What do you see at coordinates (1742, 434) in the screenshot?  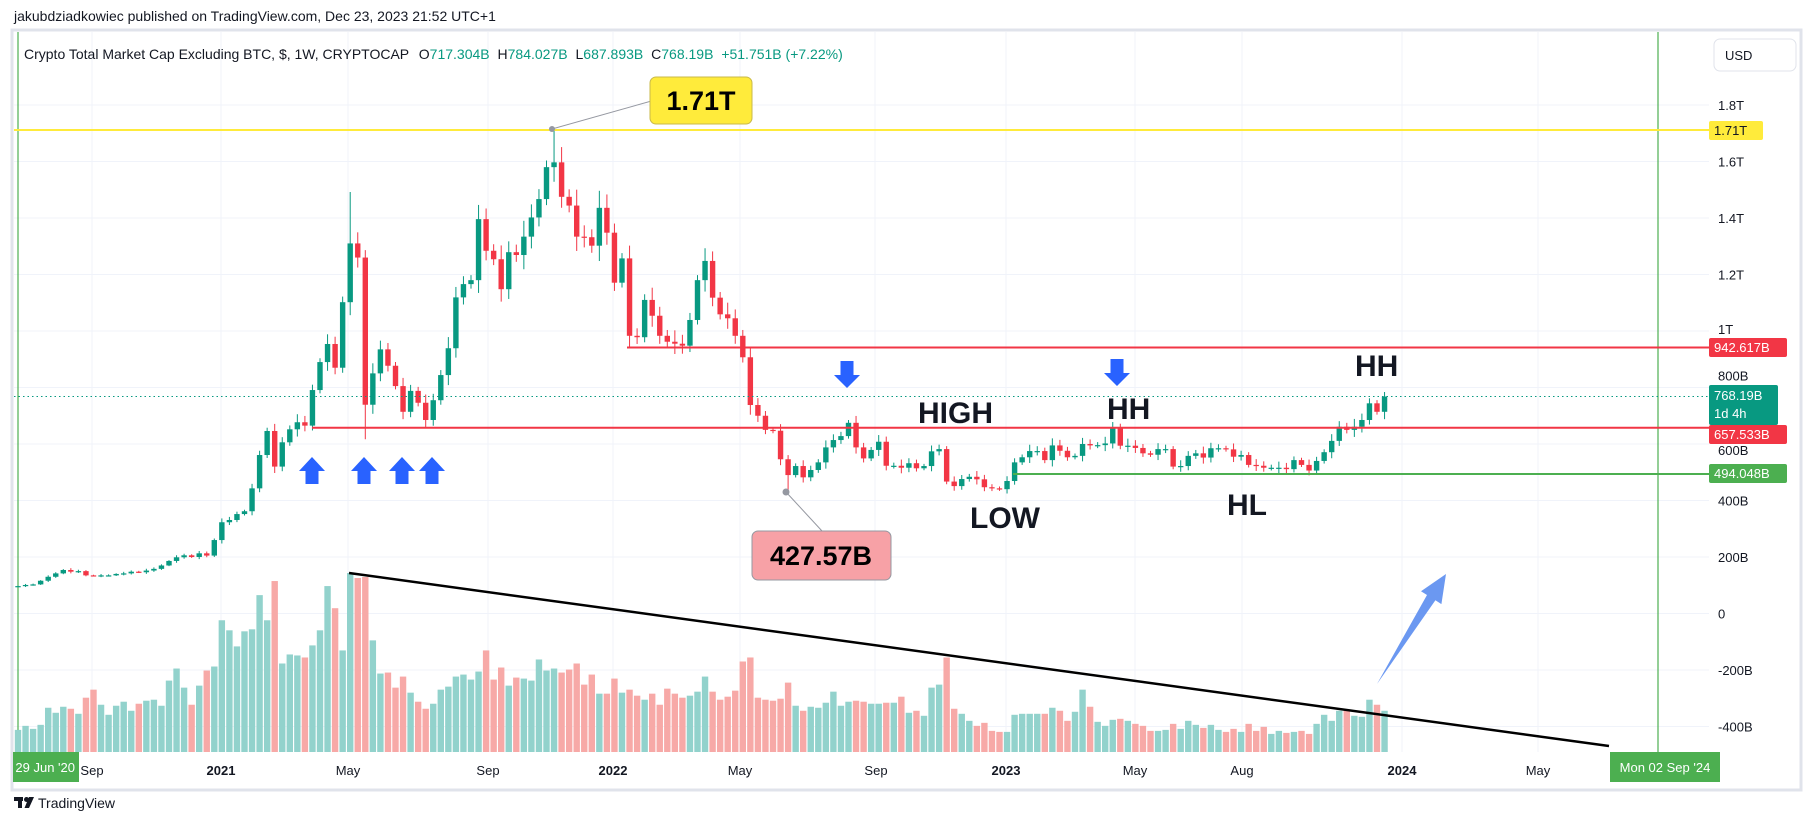 I see `svg-text: 657.533B` at bounding box center [1742, 434].